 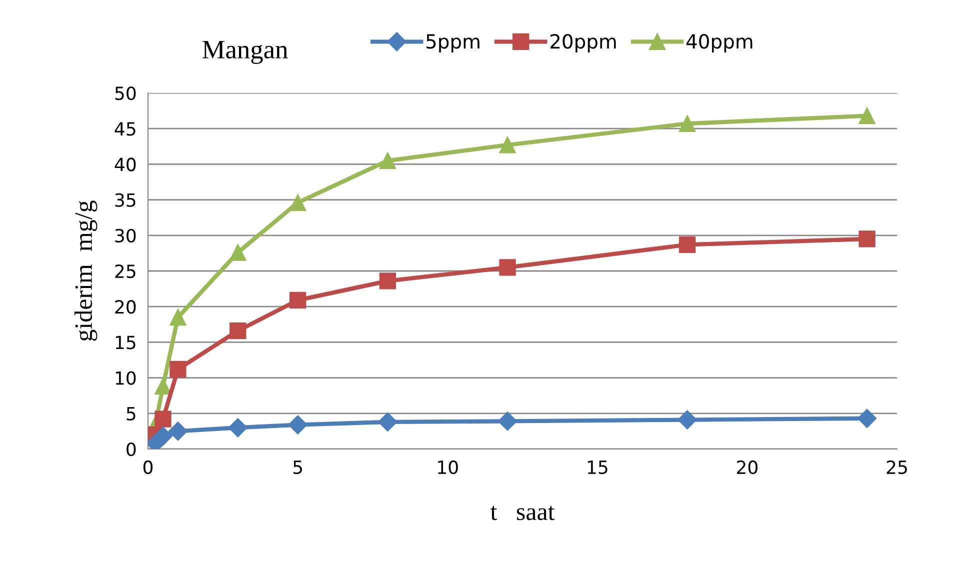 What do you see at coordinates (125, 129) in the screenshot?
I see `y-tick-label: 45` at bounding box center [125, 129].